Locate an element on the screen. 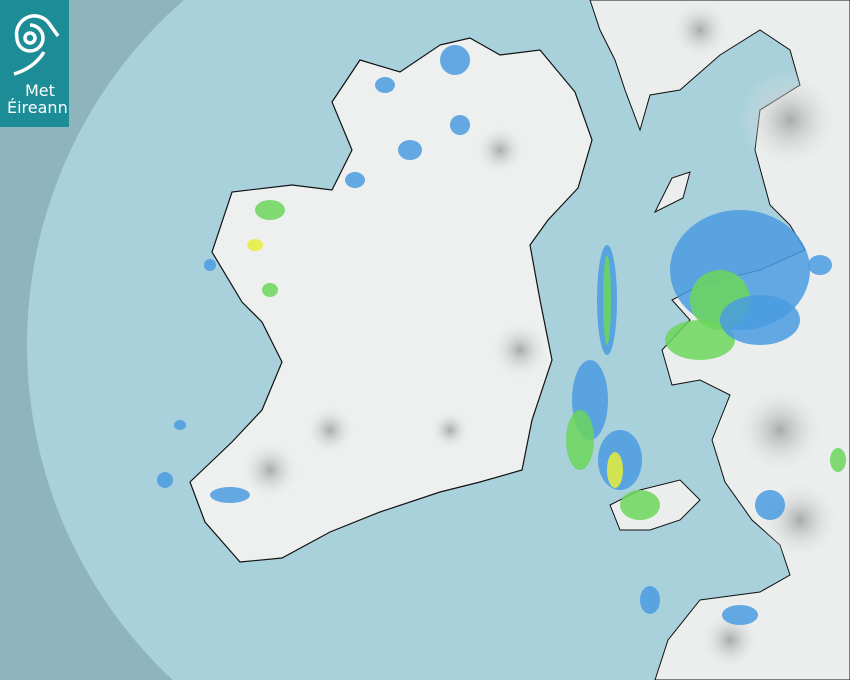 This screenshot has width=850, height=680. logo-text-eireann: Éireann is located at coordinates (37, 107).